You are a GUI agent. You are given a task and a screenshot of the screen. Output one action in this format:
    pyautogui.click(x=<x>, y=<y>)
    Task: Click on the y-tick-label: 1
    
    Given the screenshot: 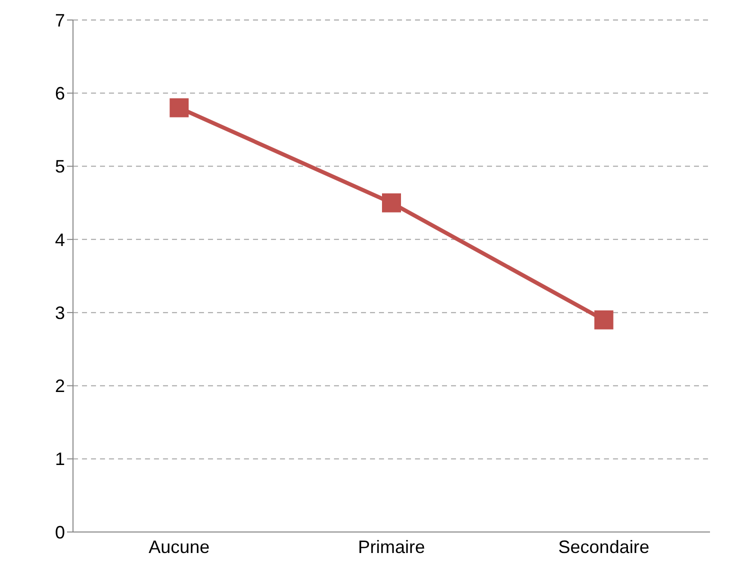 What is the action you would take?
    pyautogui.click(x=59, y=459)
    